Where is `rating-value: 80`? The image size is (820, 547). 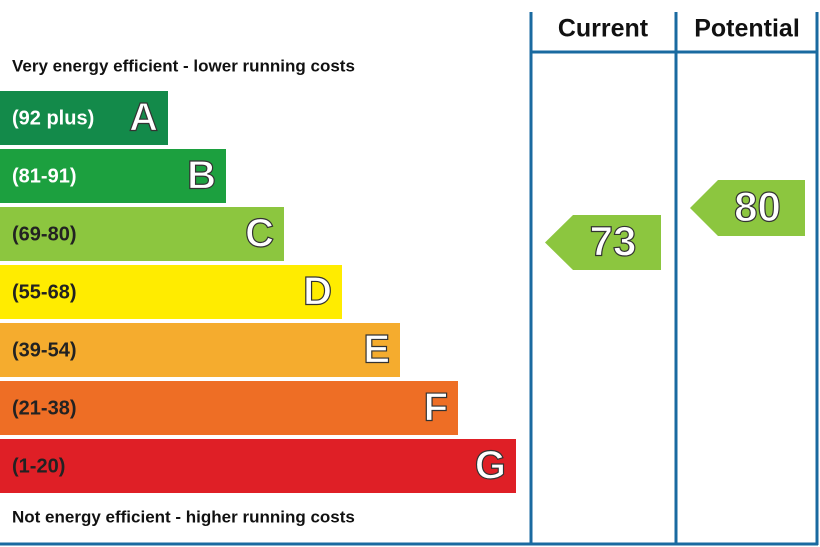
rating-value: 80 is located at coordinates (757, 206).